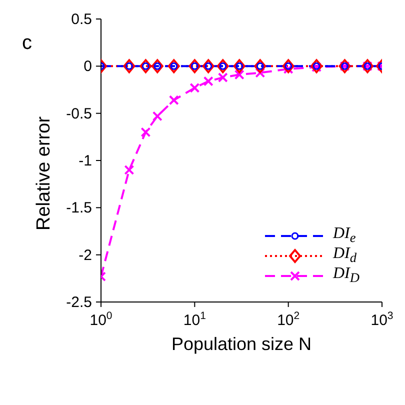 This screenshot has height=405, width=405. Describe the element at coordinates (346, 276) in the screenshot. I see `legend-label: DI$_{D}$` at that location.